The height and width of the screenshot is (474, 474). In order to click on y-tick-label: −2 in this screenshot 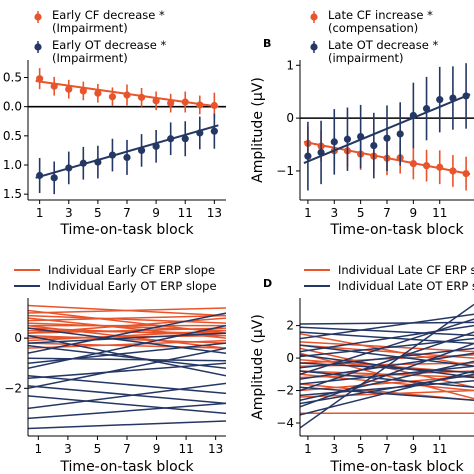, I will do `click(285, 391)`.